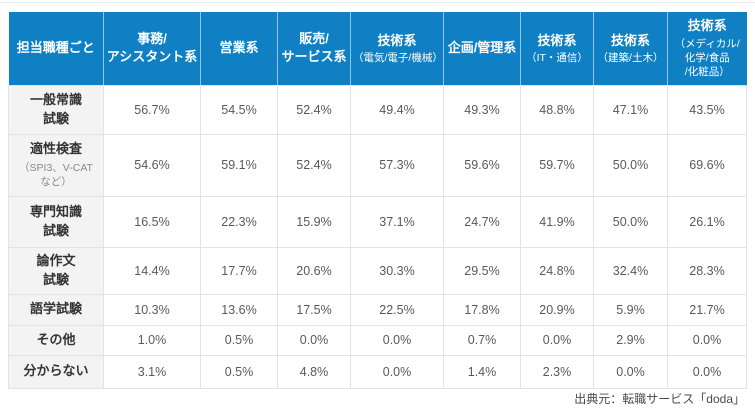 Image resolution: width=755 pixels, height=412 pixels. What do you see at coordinates (482, 48) in the screenshot?
I see `column-header: 企画/管理系` at bounding box center [482, 48].